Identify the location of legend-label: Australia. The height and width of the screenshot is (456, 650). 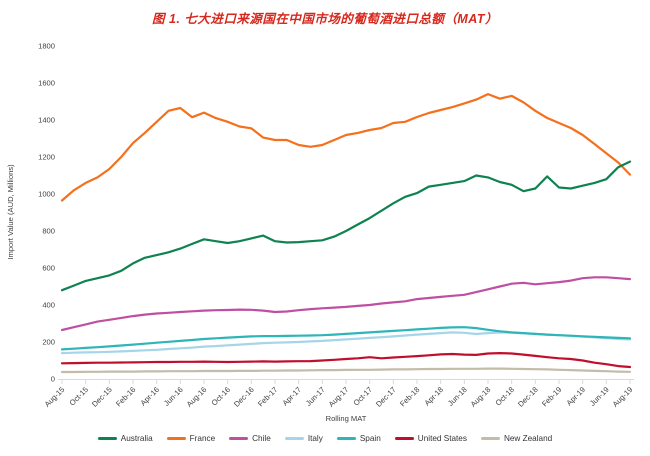
(136, 438).